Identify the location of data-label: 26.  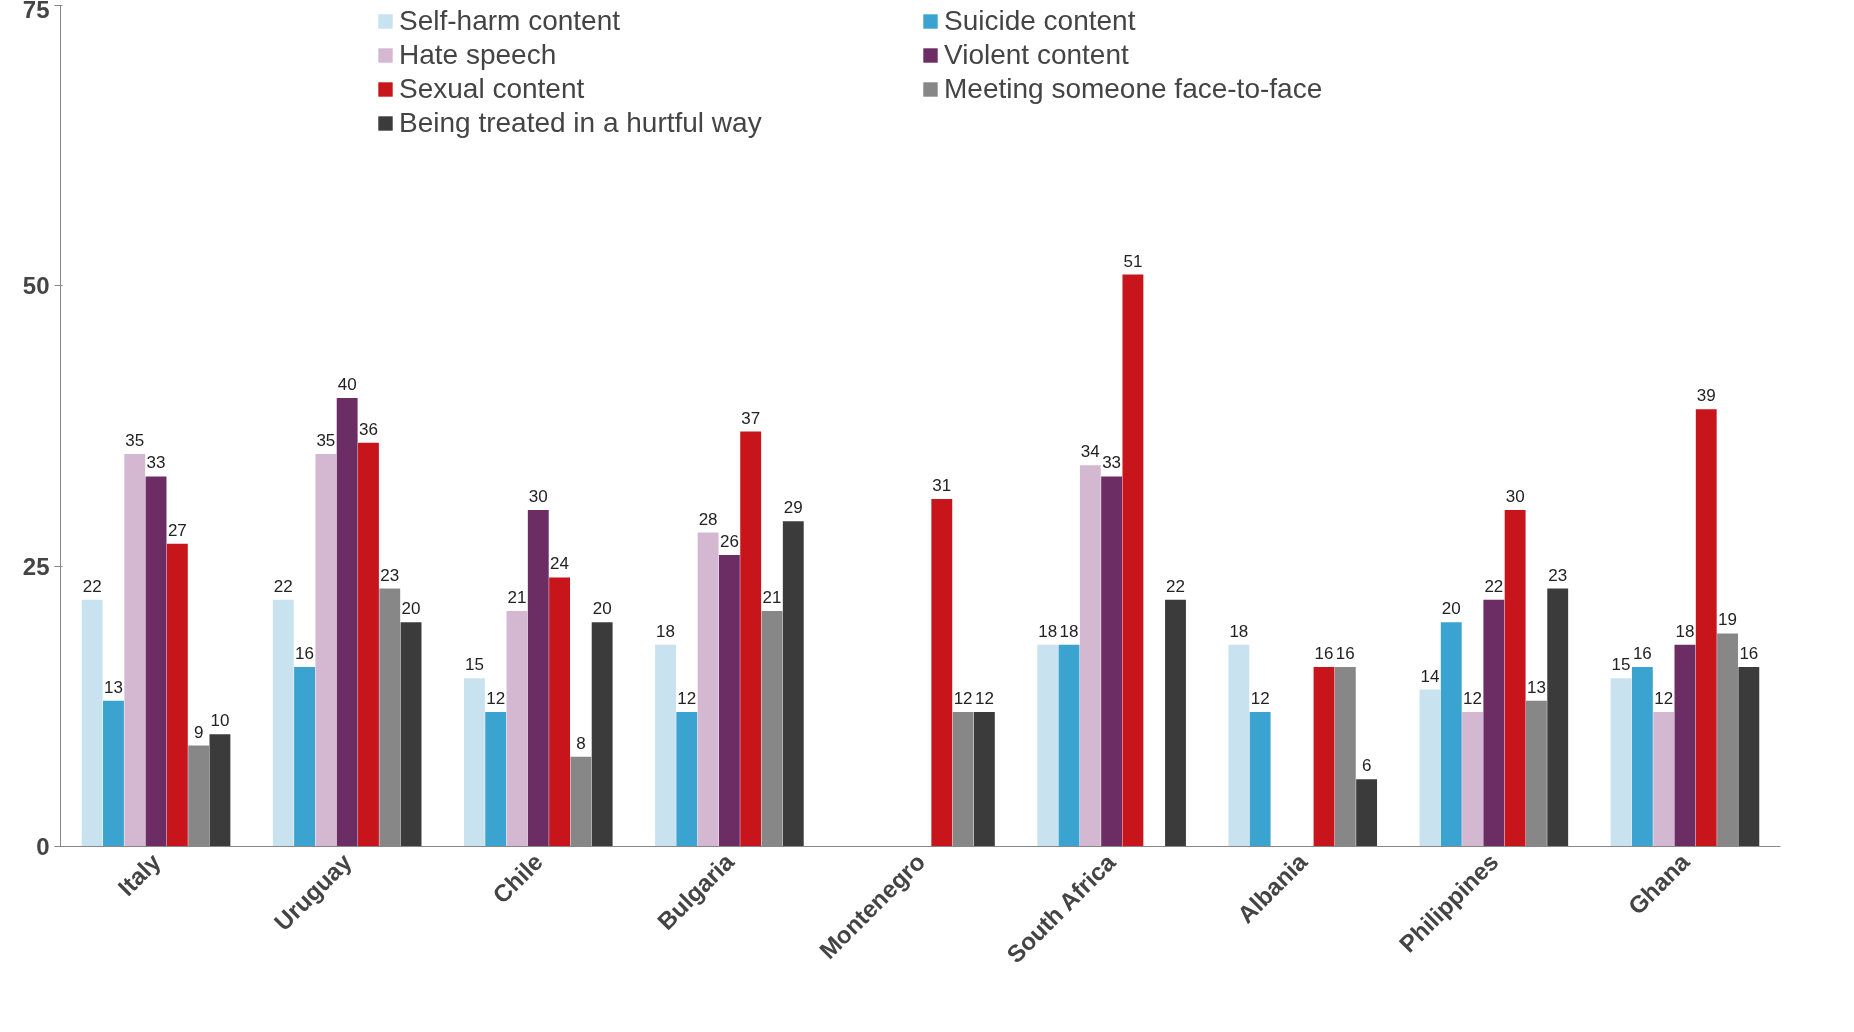
(729, 541).